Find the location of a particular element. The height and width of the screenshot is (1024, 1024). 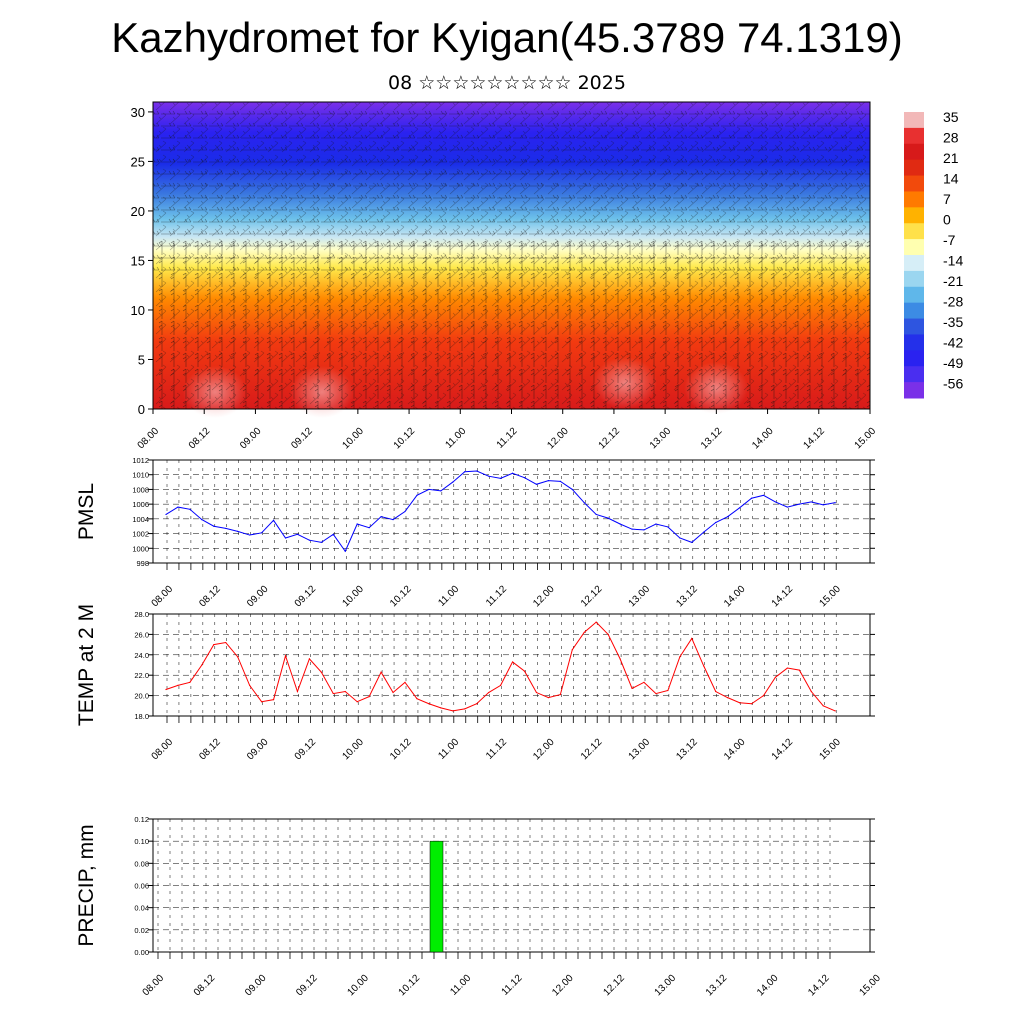

temp-ytick-label: 18.0 is located at coordinates (141, 716).